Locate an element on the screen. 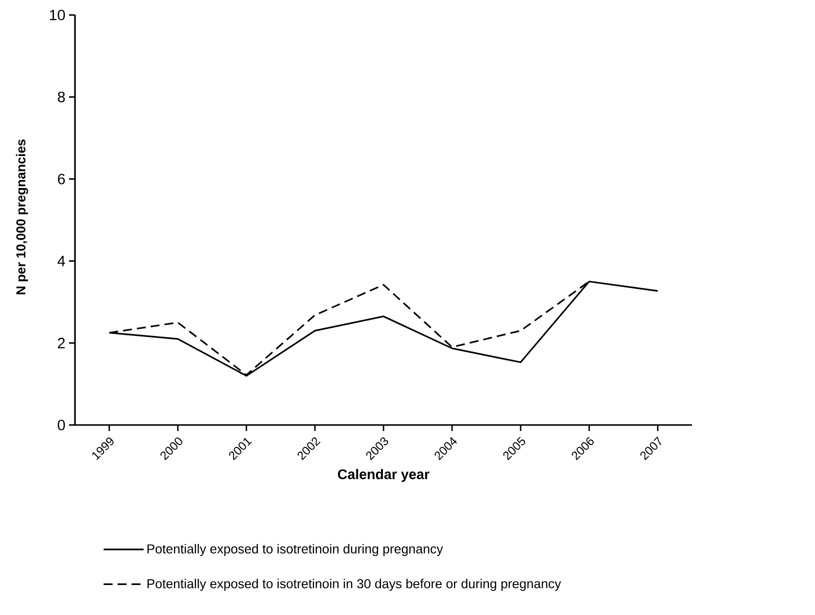 The height and width of the screenshot is (615, 815). y-axis-title: N per 10,000 pregnancies is located at coordinates (22, 216).